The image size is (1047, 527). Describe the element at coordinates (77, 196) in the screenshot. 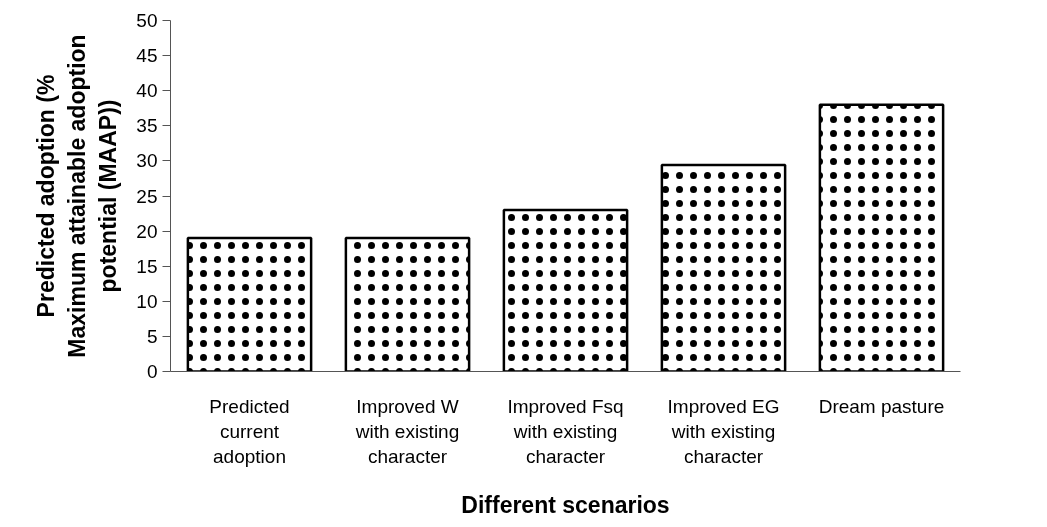

I see `y-axis-title: Predicted adoption (% Maximum attainable adoption potential (MAAP))` at that location.